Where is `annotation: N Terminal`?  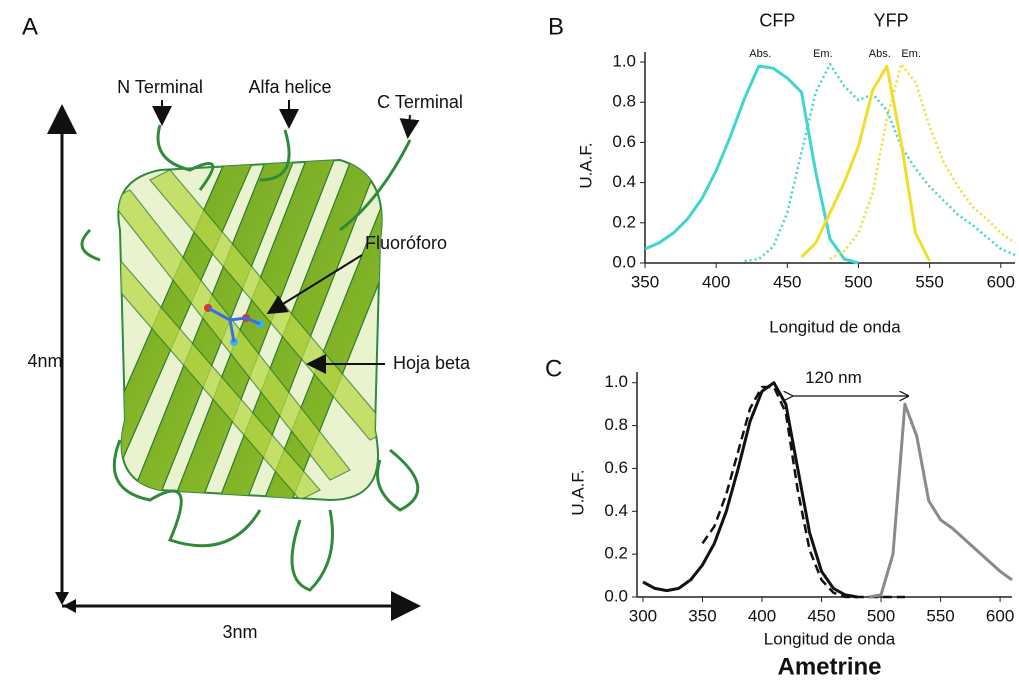 annotation: N Terminal is located at coordinates (160, 87).